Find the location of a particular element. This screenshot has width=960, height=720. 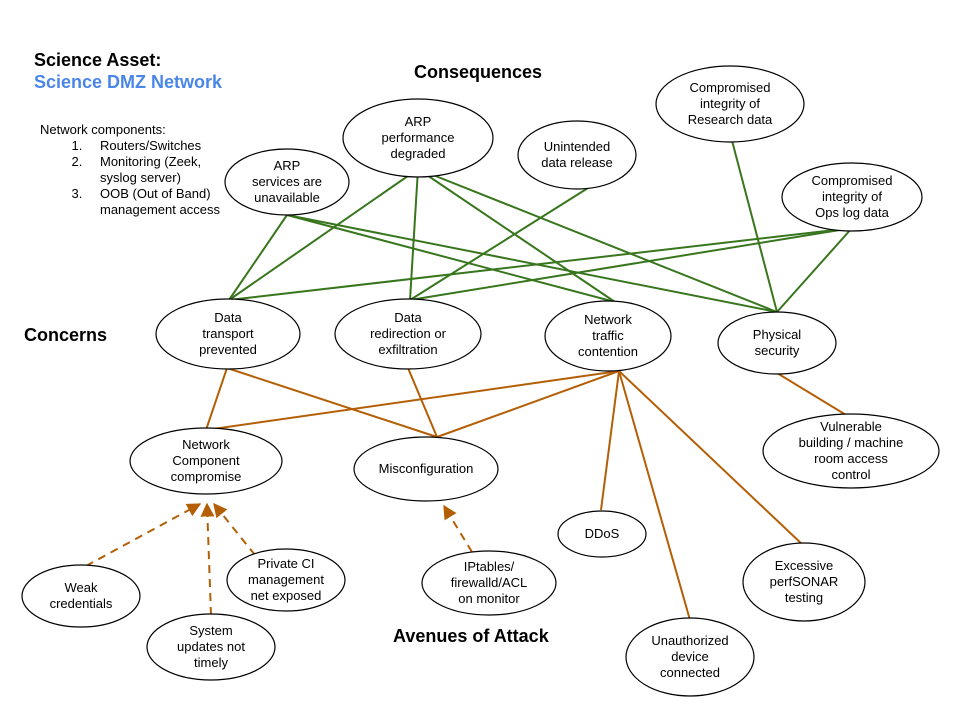

node-integrity-ops is located at coordinates (852, 197).